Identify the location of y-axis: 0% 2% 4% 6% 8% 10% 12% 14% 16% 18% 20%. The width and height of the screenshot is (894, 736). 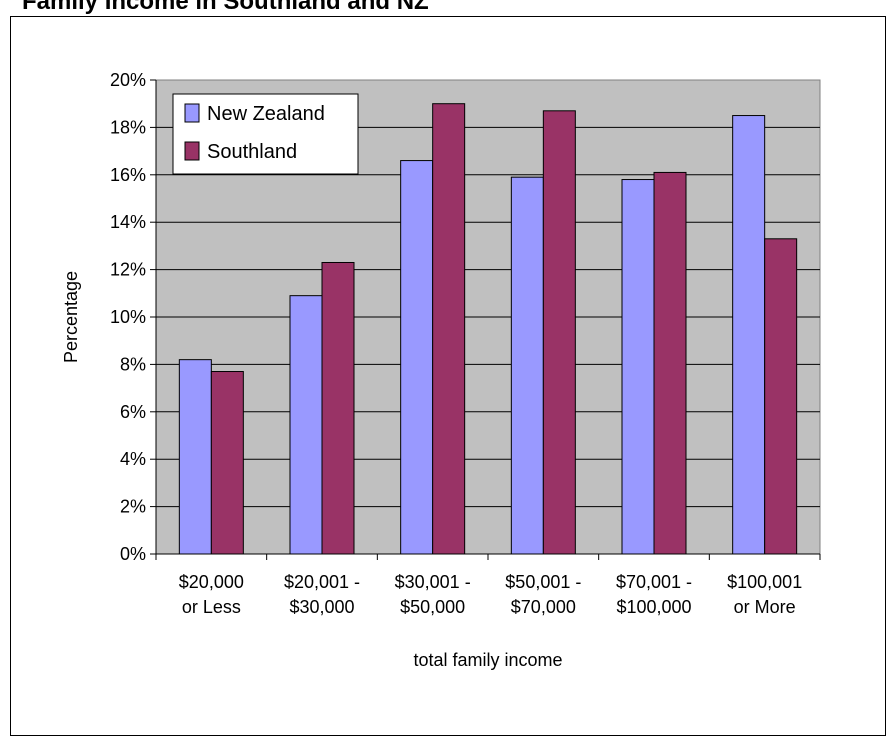
(133, 317).